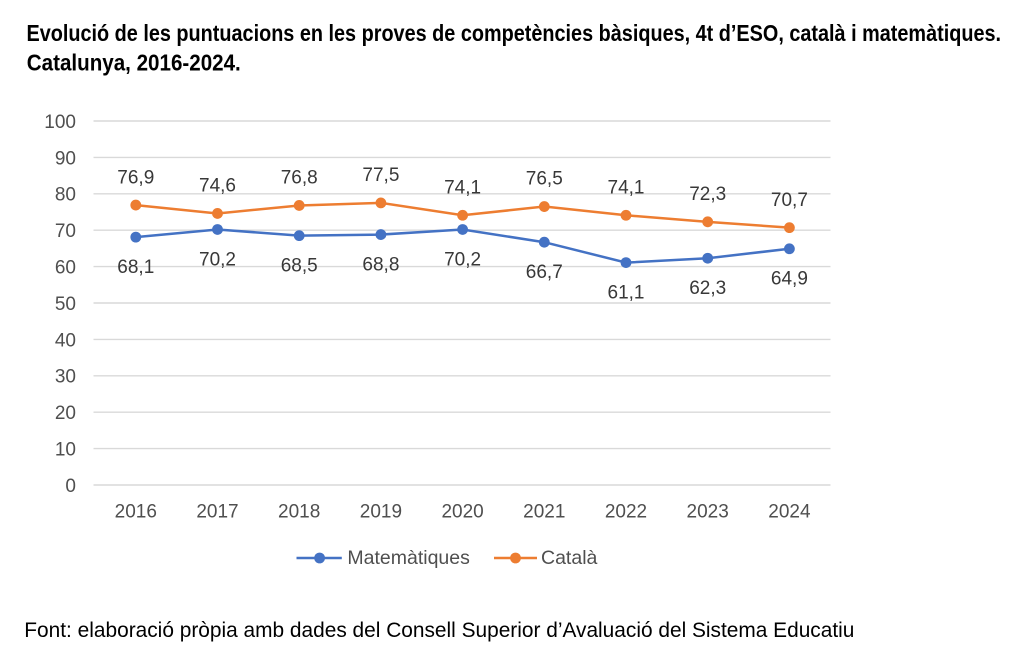 The image size is (1027, 661). What do you see at coordinates (381, 512) in the screenshot?
I see `svg-text: 2019` at bounding box center [381, 512].